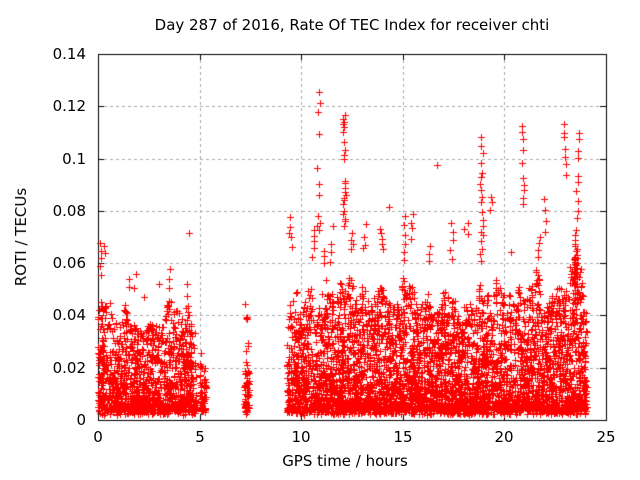  What do you see at coordinates (69, 263) in the screenshot?
I see `y-tick-label: 0.06` at bounding box center [69, 263].